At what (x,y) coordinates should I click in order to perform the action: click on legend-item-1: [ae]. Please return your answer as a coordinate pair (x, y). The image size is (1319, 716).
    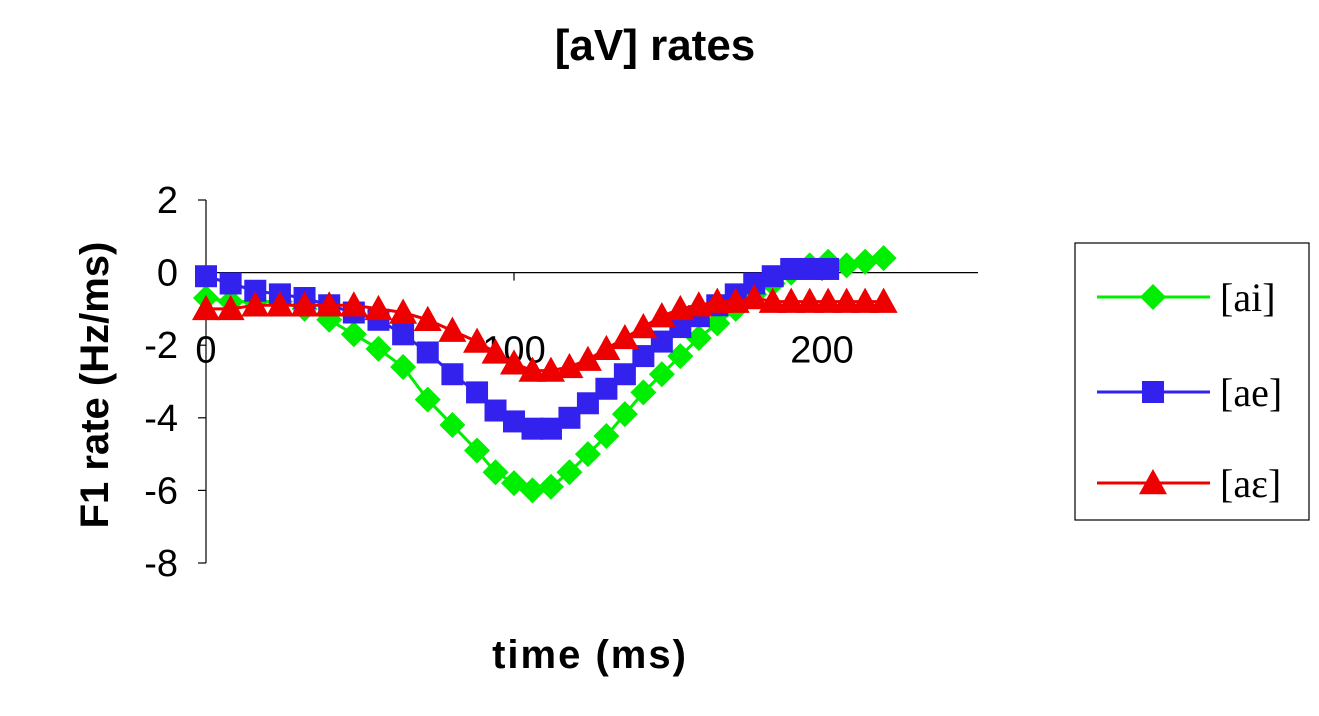
    Looking at the image, I should click on (1189, 392).